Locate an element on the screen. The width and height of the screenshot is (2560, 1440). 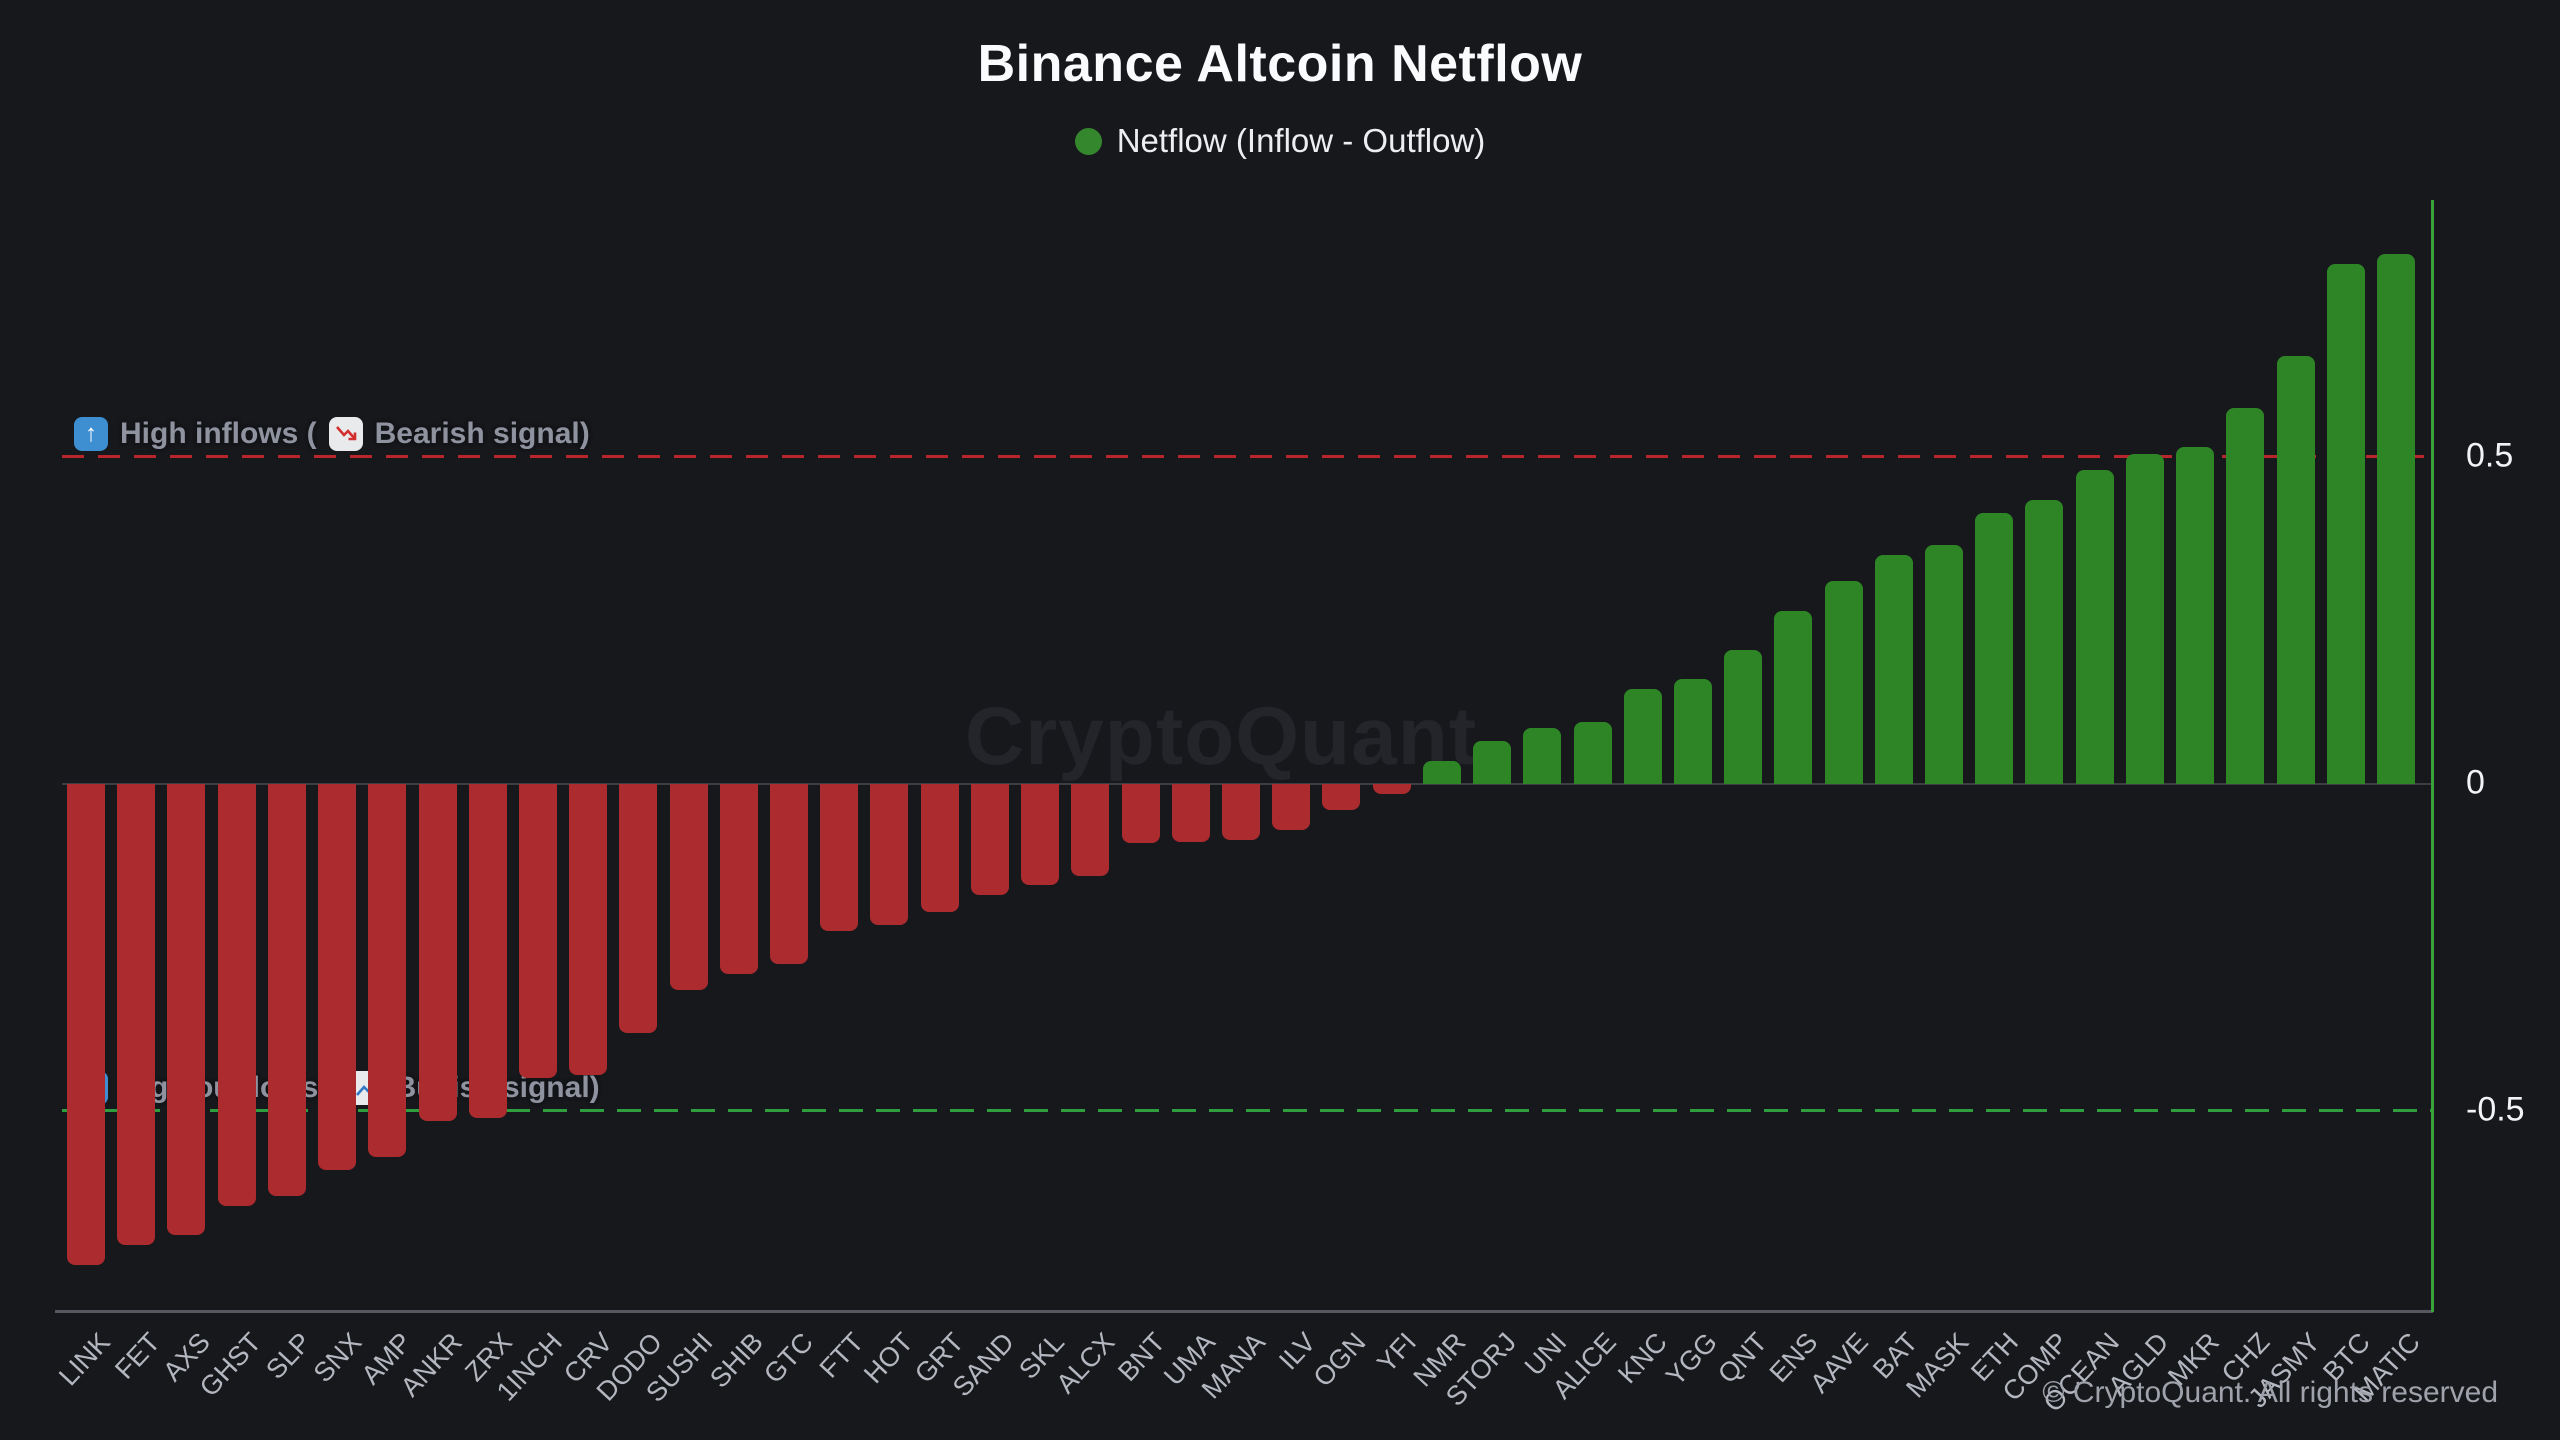
bar-JASMY is located at coordinates (2295, 569).